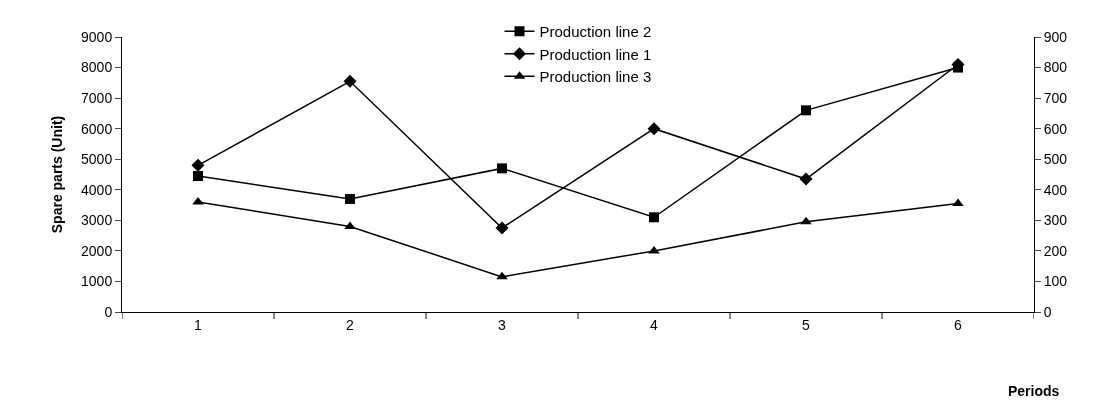 The width and height of the screenshot is (1104, 416). I want to click on legend-label: Production line 2, so click(595, 32).